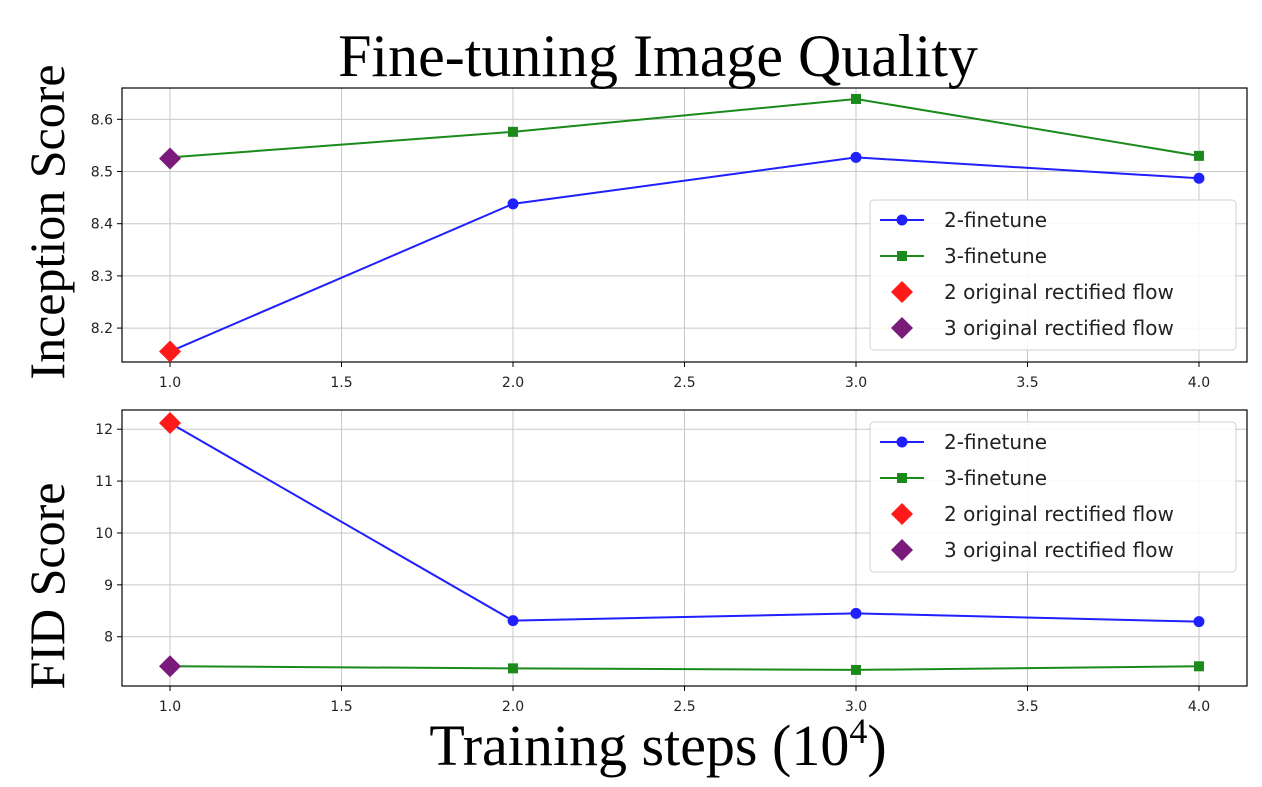 Image resolution: width=1262 pixels, height=787 pixels. I want to click on y-tick-label: 8.3, so click(102, 277).